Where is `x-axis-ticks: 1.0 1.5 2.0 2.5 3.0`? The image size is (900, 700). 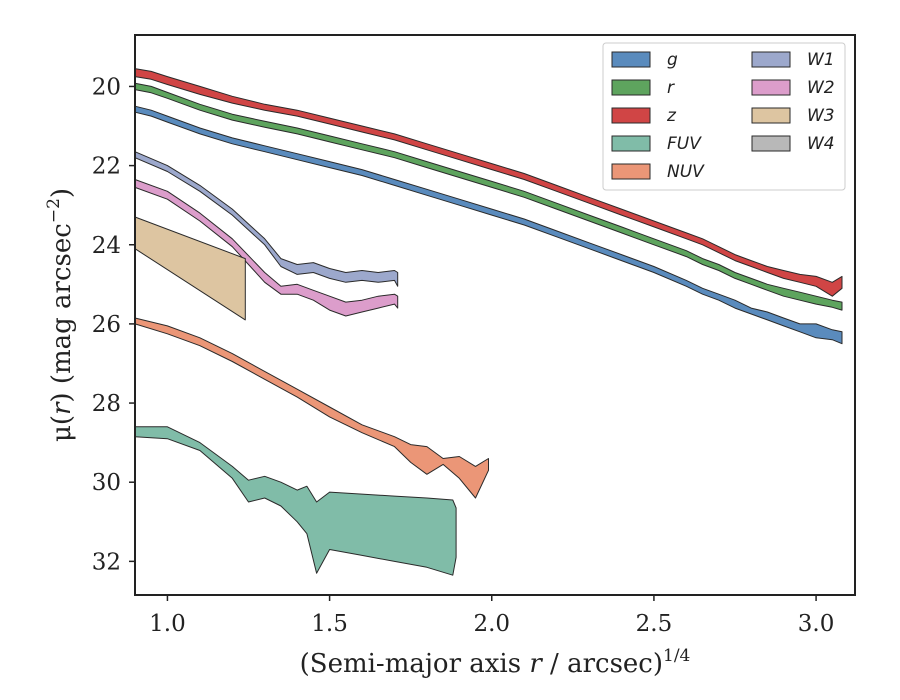 x-axis-ticks: 1.0 1.5 2.0 2.5 3.0 is located at coordinates (491, 616).